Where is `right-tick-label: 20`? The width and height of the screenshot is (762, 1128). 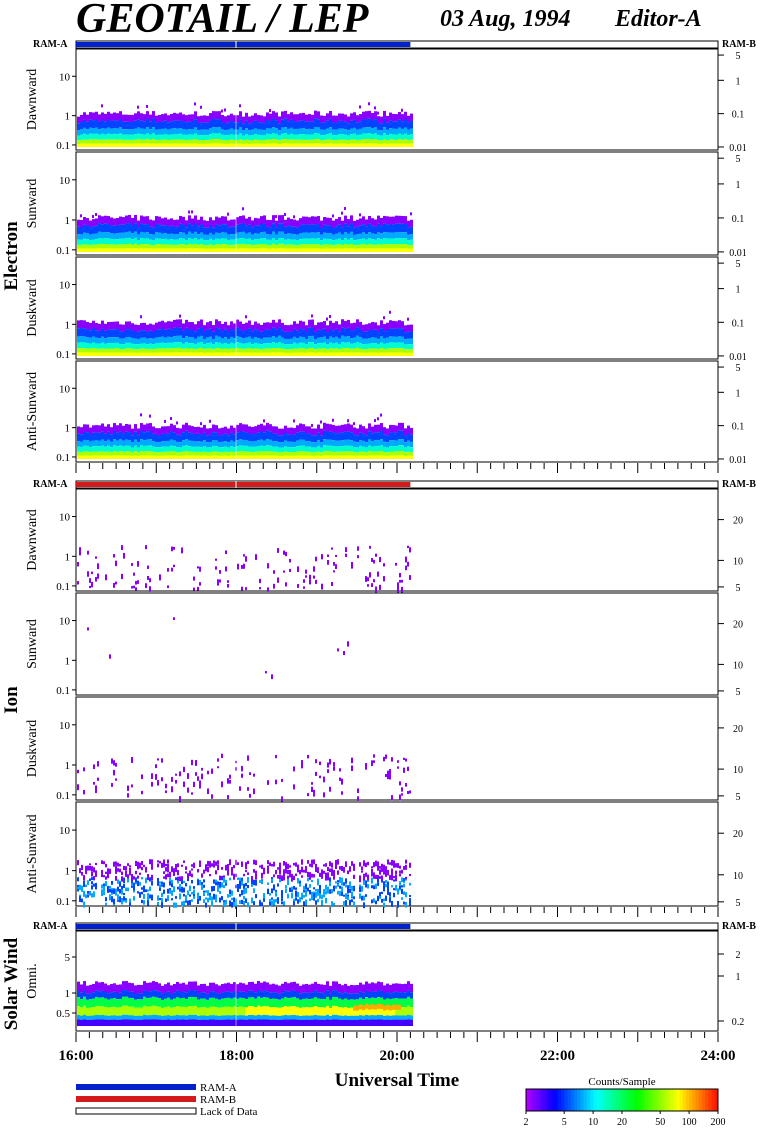
right-tick-label: 20 is located at coordinates (738, 729).